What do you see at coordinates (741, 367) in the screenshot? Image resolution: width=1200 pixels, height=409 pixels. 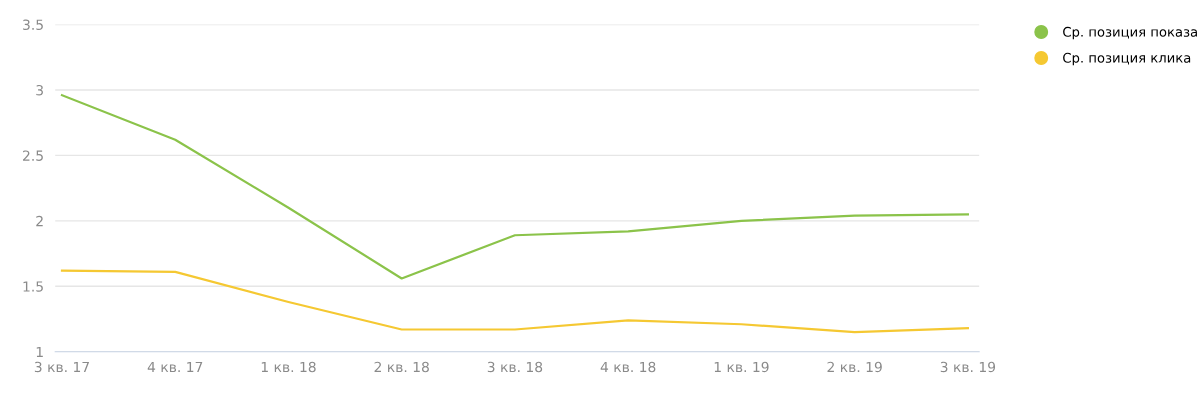 I see `x-tick-label: 1 кв. 19` at bounding box center [741, 367].